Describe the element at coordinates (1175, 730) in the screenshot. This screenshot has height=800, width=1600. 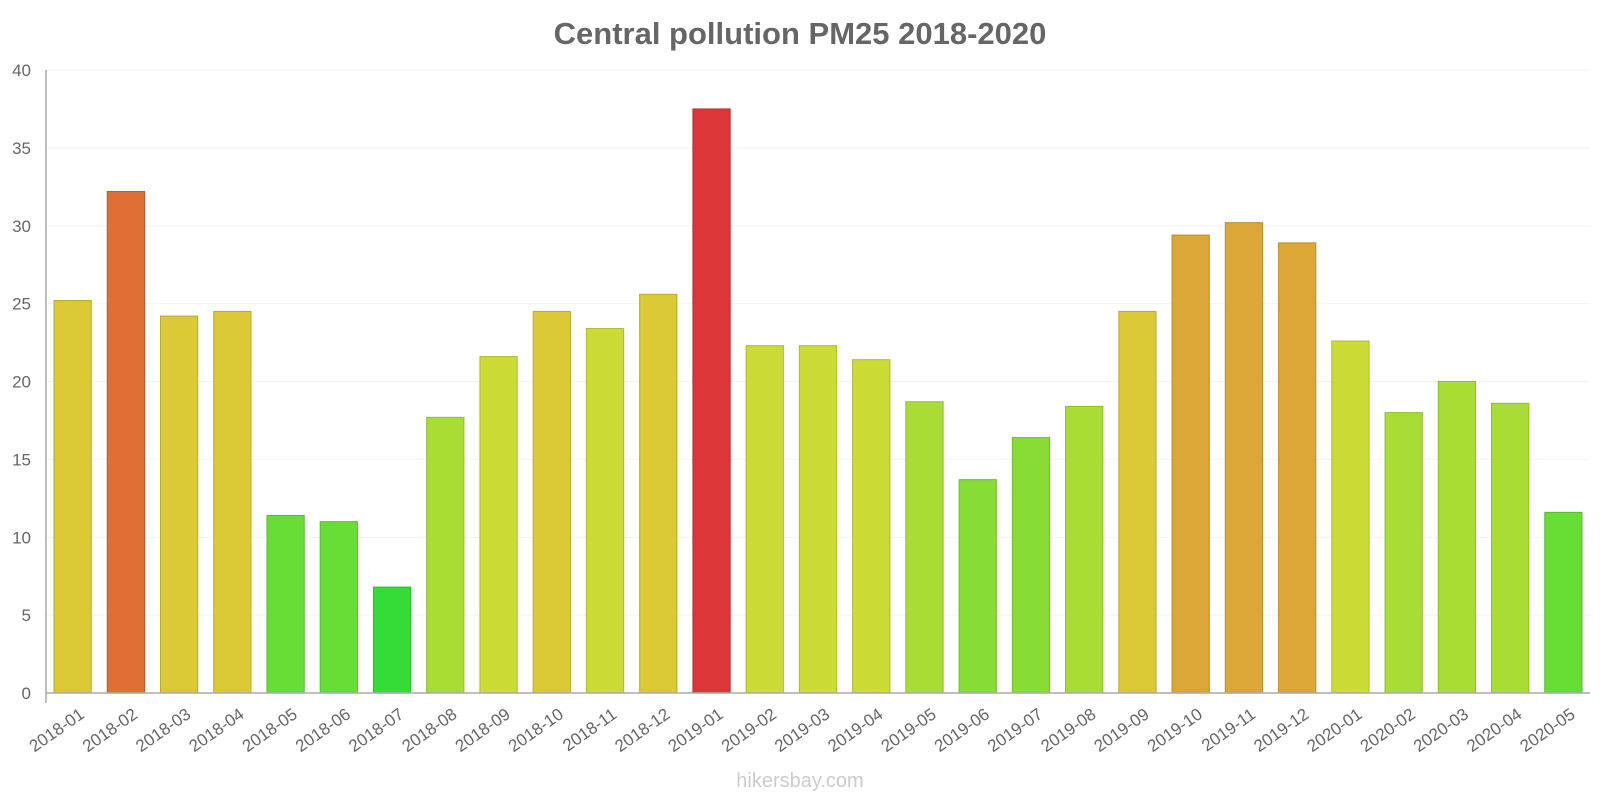
I see `x-tick-label: 2019-10` at that location.